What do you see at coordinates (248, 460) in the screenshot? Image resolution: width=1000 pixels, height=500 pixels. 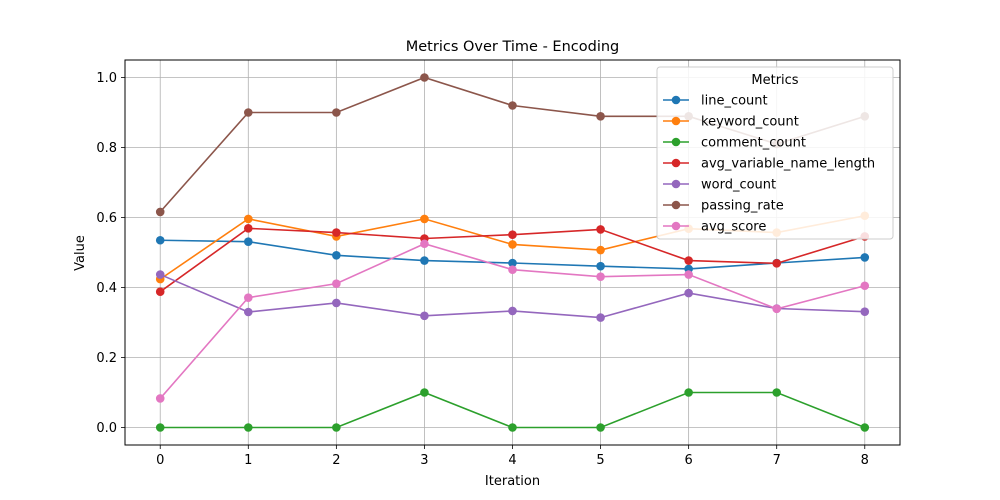 I see `x-tick-label: 1` at bounding box center [248, 460].